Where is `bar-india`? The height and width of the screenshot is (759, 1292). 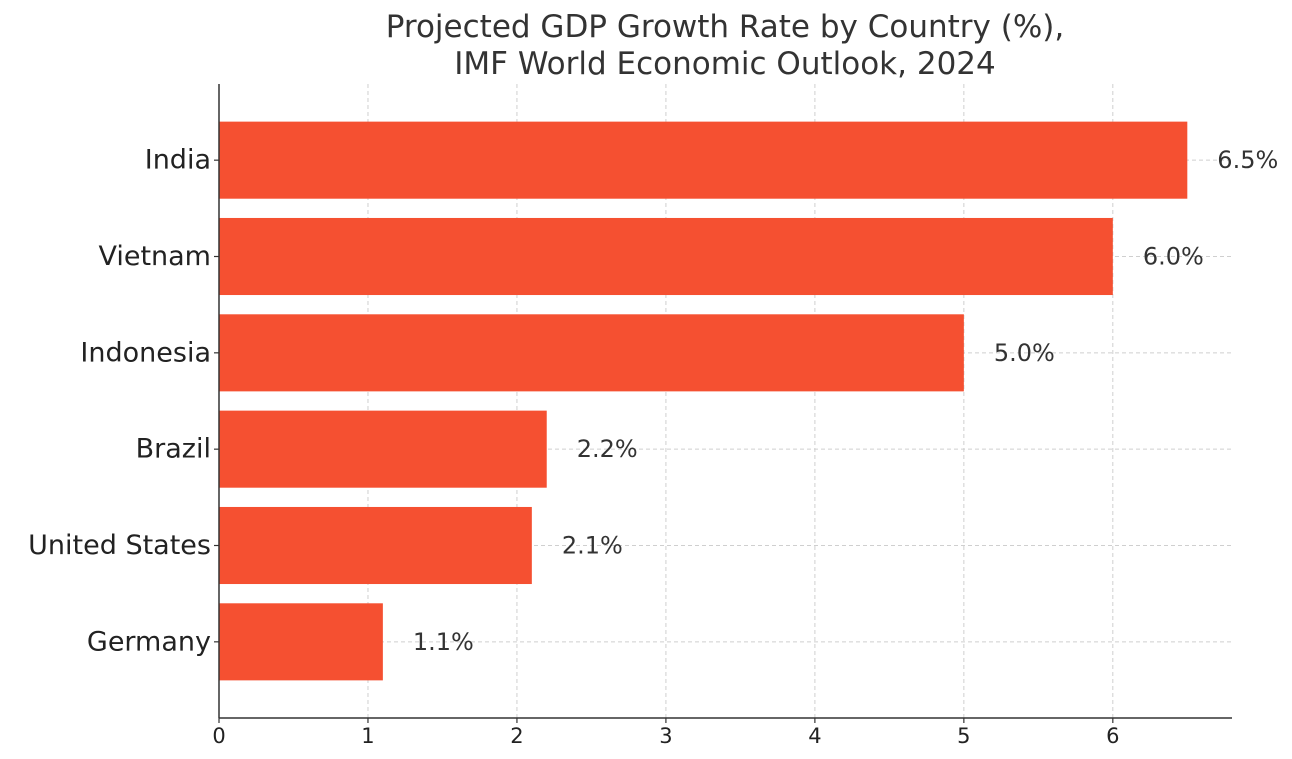 bar-india is located at coordinates (703, 160).